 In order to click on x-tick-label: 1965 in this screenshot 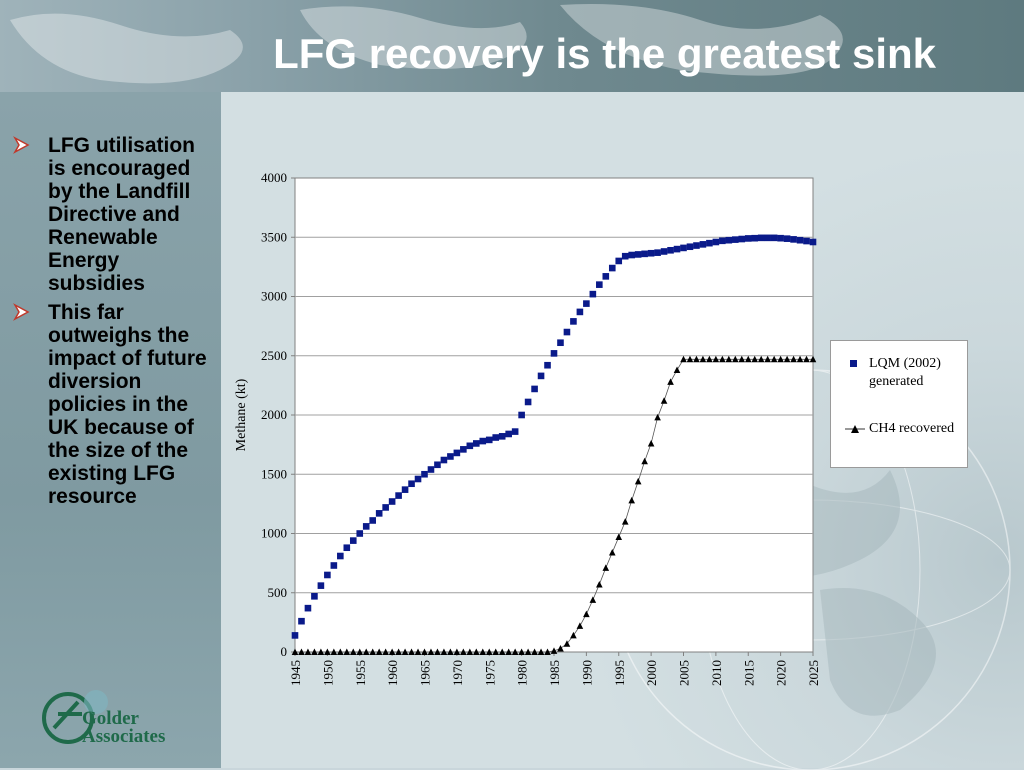, I will do `click(425, 673)`.